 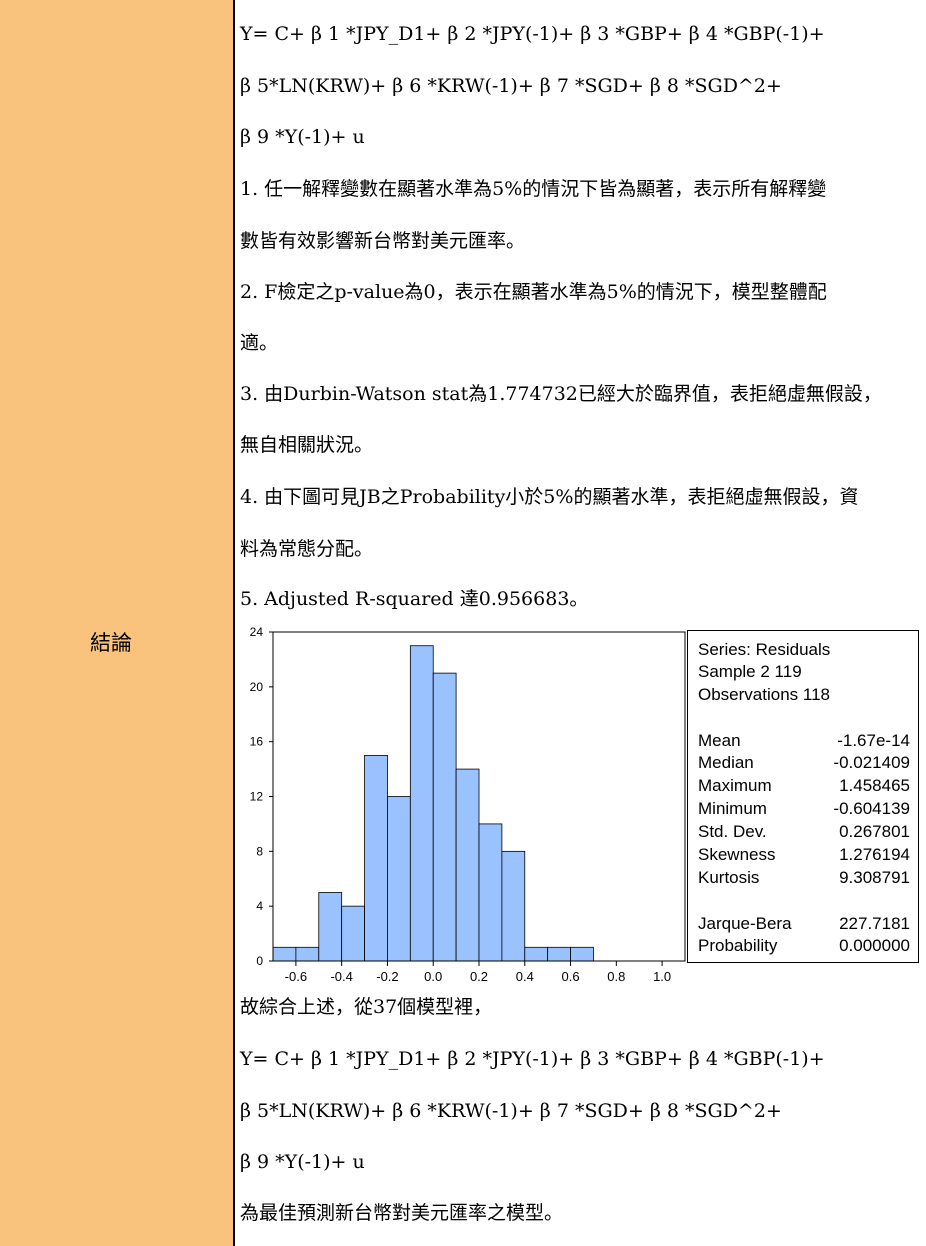 What do you see at coordinates (302, 137) in the screenshot?
I see `model-line-3: β 9 *Y(-1)+ u` at bounding box center [302, 137].